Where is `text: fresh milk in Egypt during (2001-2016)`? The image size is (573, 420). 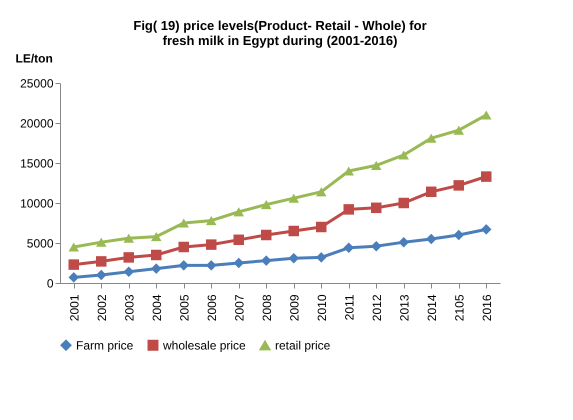 text: fresh milk in Egypt during (2001-2016) is located at coordinates (280, 40).